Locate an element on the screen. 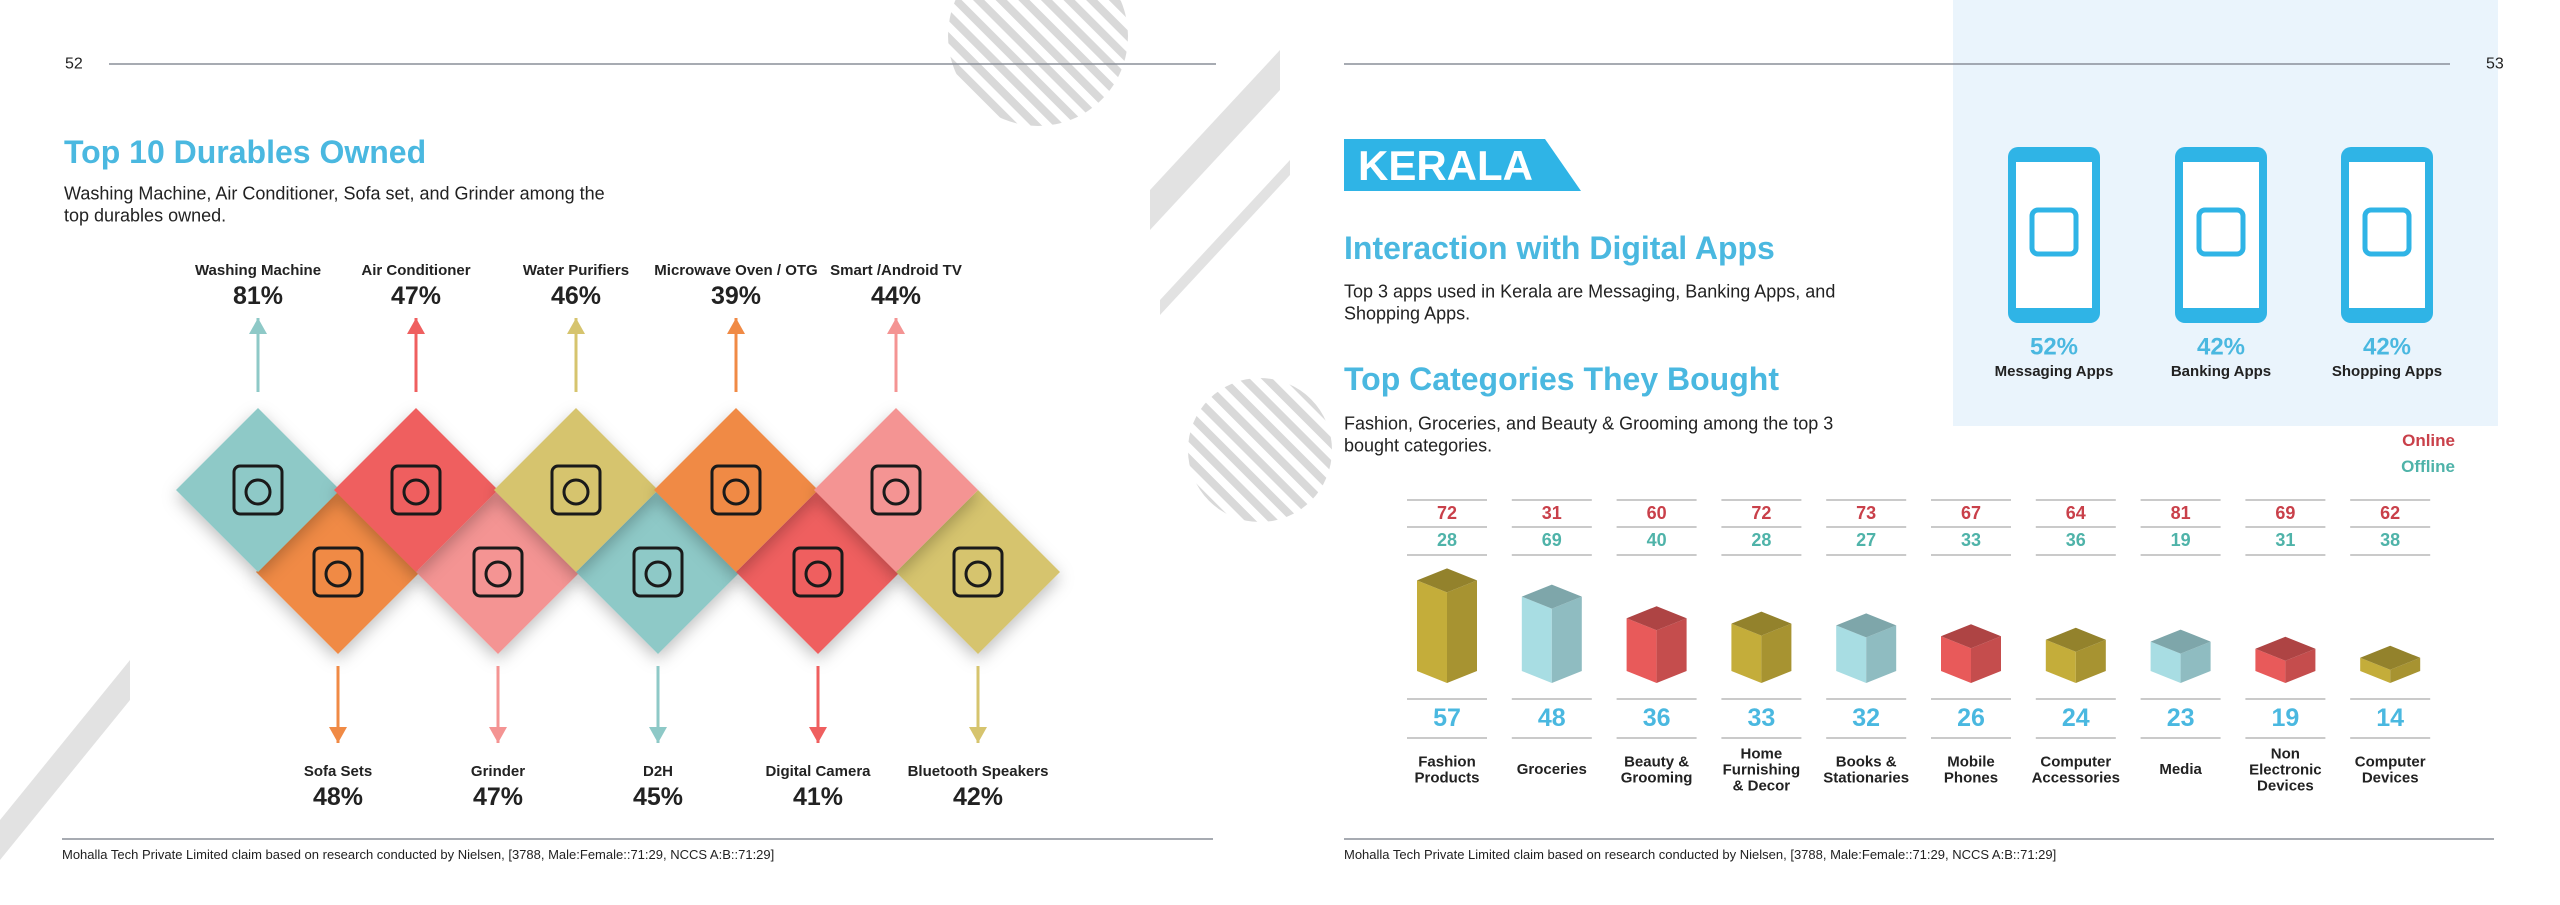 This screenshot has width=2560, height=905. online-value: 62 is located at coordinates (2390, 513).